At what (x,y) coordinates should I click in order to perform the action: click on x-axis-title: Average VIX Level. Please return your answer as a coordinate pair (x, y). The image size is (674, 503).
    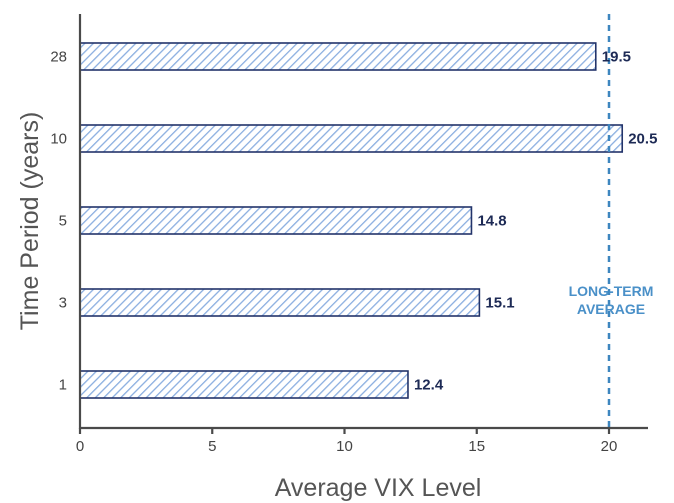
    Looking at the image, I should click on (378, 488).